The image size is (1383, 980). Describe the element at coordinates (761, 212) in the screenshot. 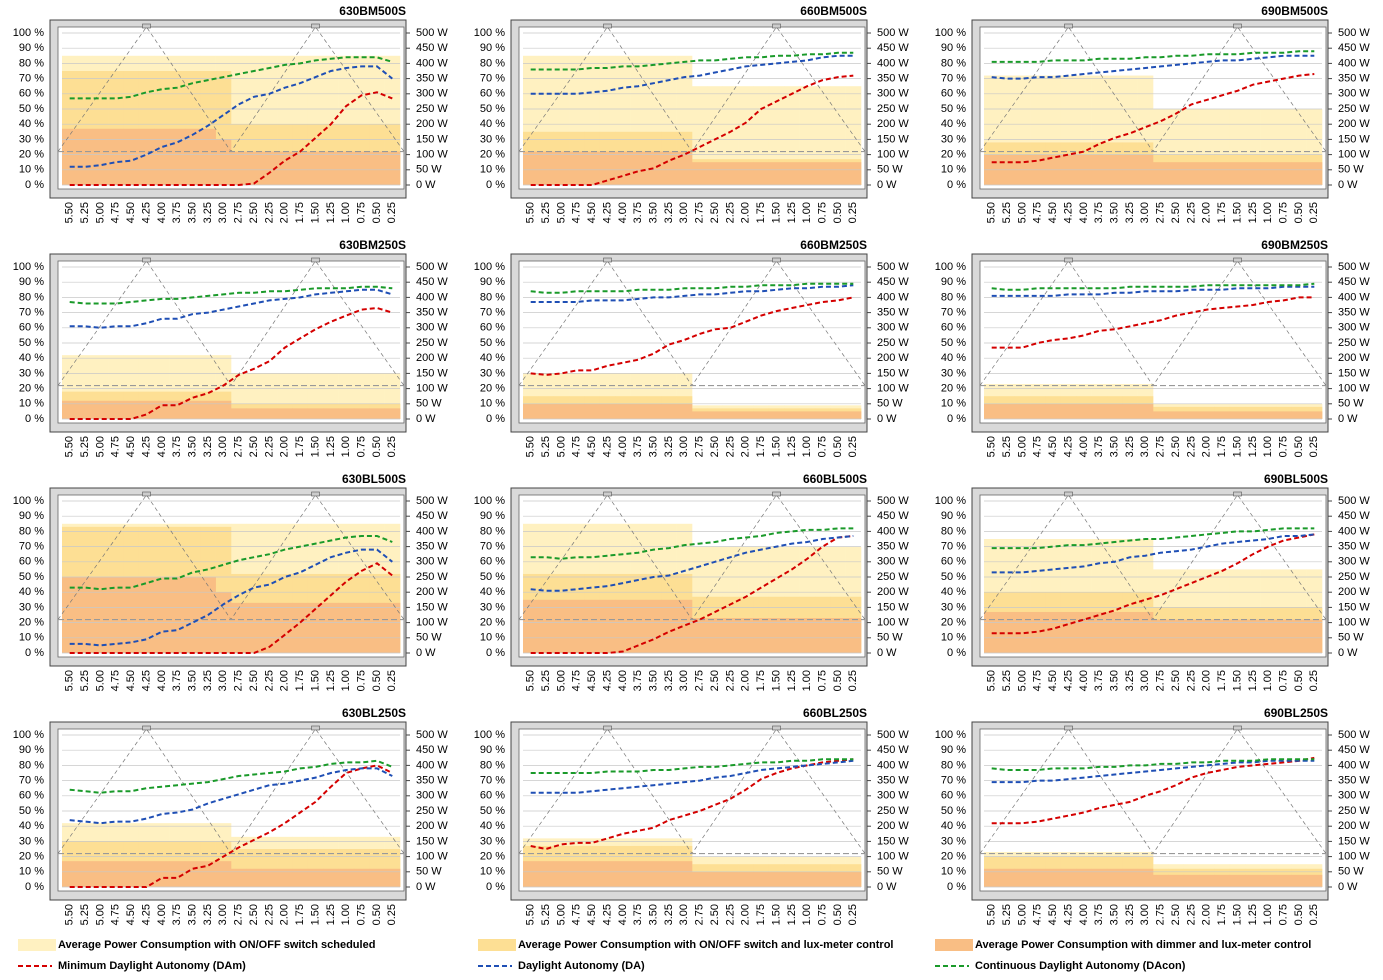

I see `x-tick-label: 1.75` at that location.